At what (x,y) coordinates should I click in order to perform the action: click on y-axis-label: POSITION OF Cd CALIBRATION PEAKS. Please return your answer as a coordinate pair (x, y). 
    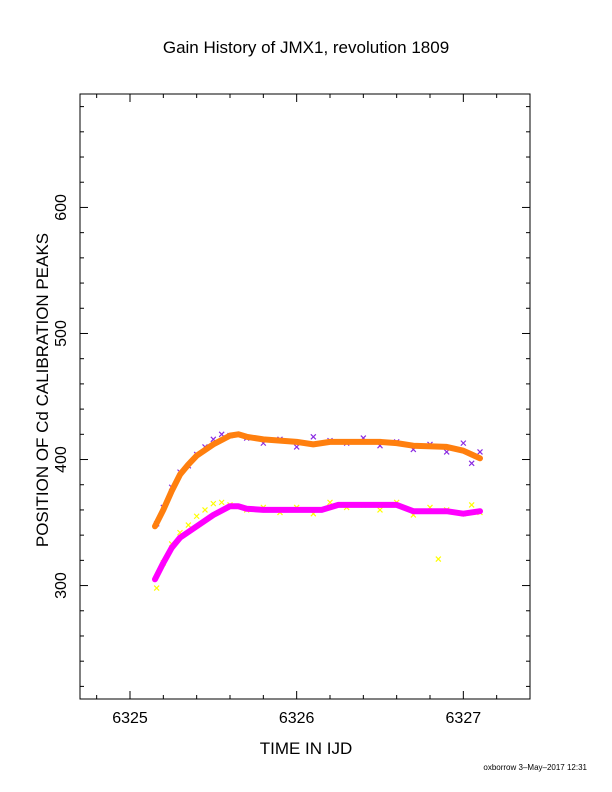
    Looking at the image, I should click on (42, 390).